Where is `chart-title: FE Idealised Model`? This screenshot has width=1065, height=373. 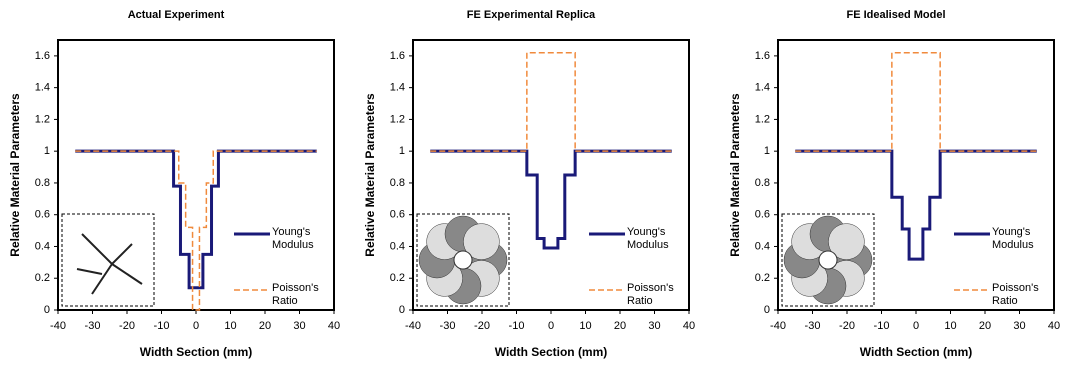 chart-title: FE Idealised Model is located at coordinates (895, 15).